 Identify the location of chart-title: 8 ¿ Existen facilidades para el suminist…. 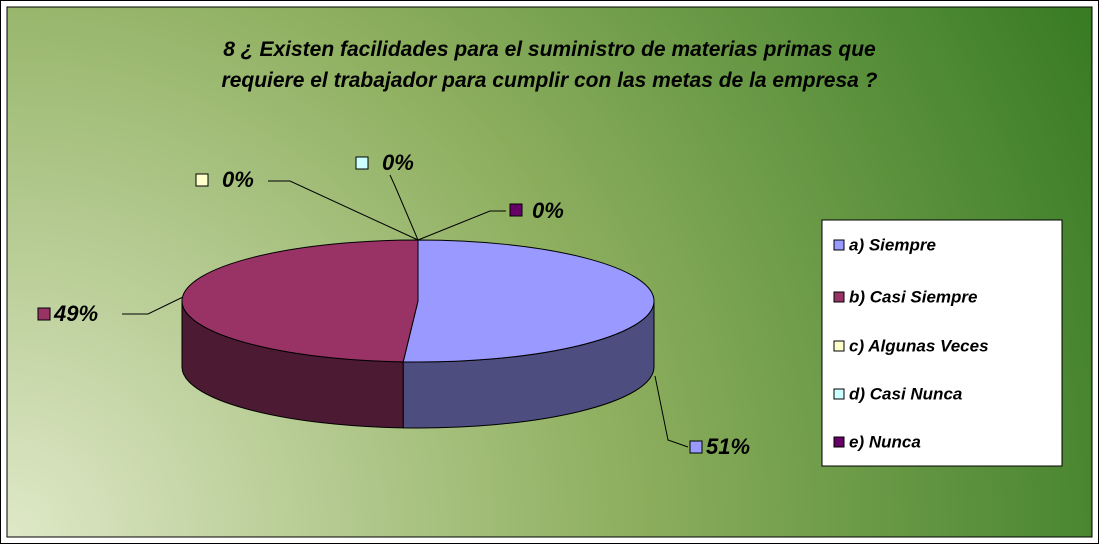
(549, 65).